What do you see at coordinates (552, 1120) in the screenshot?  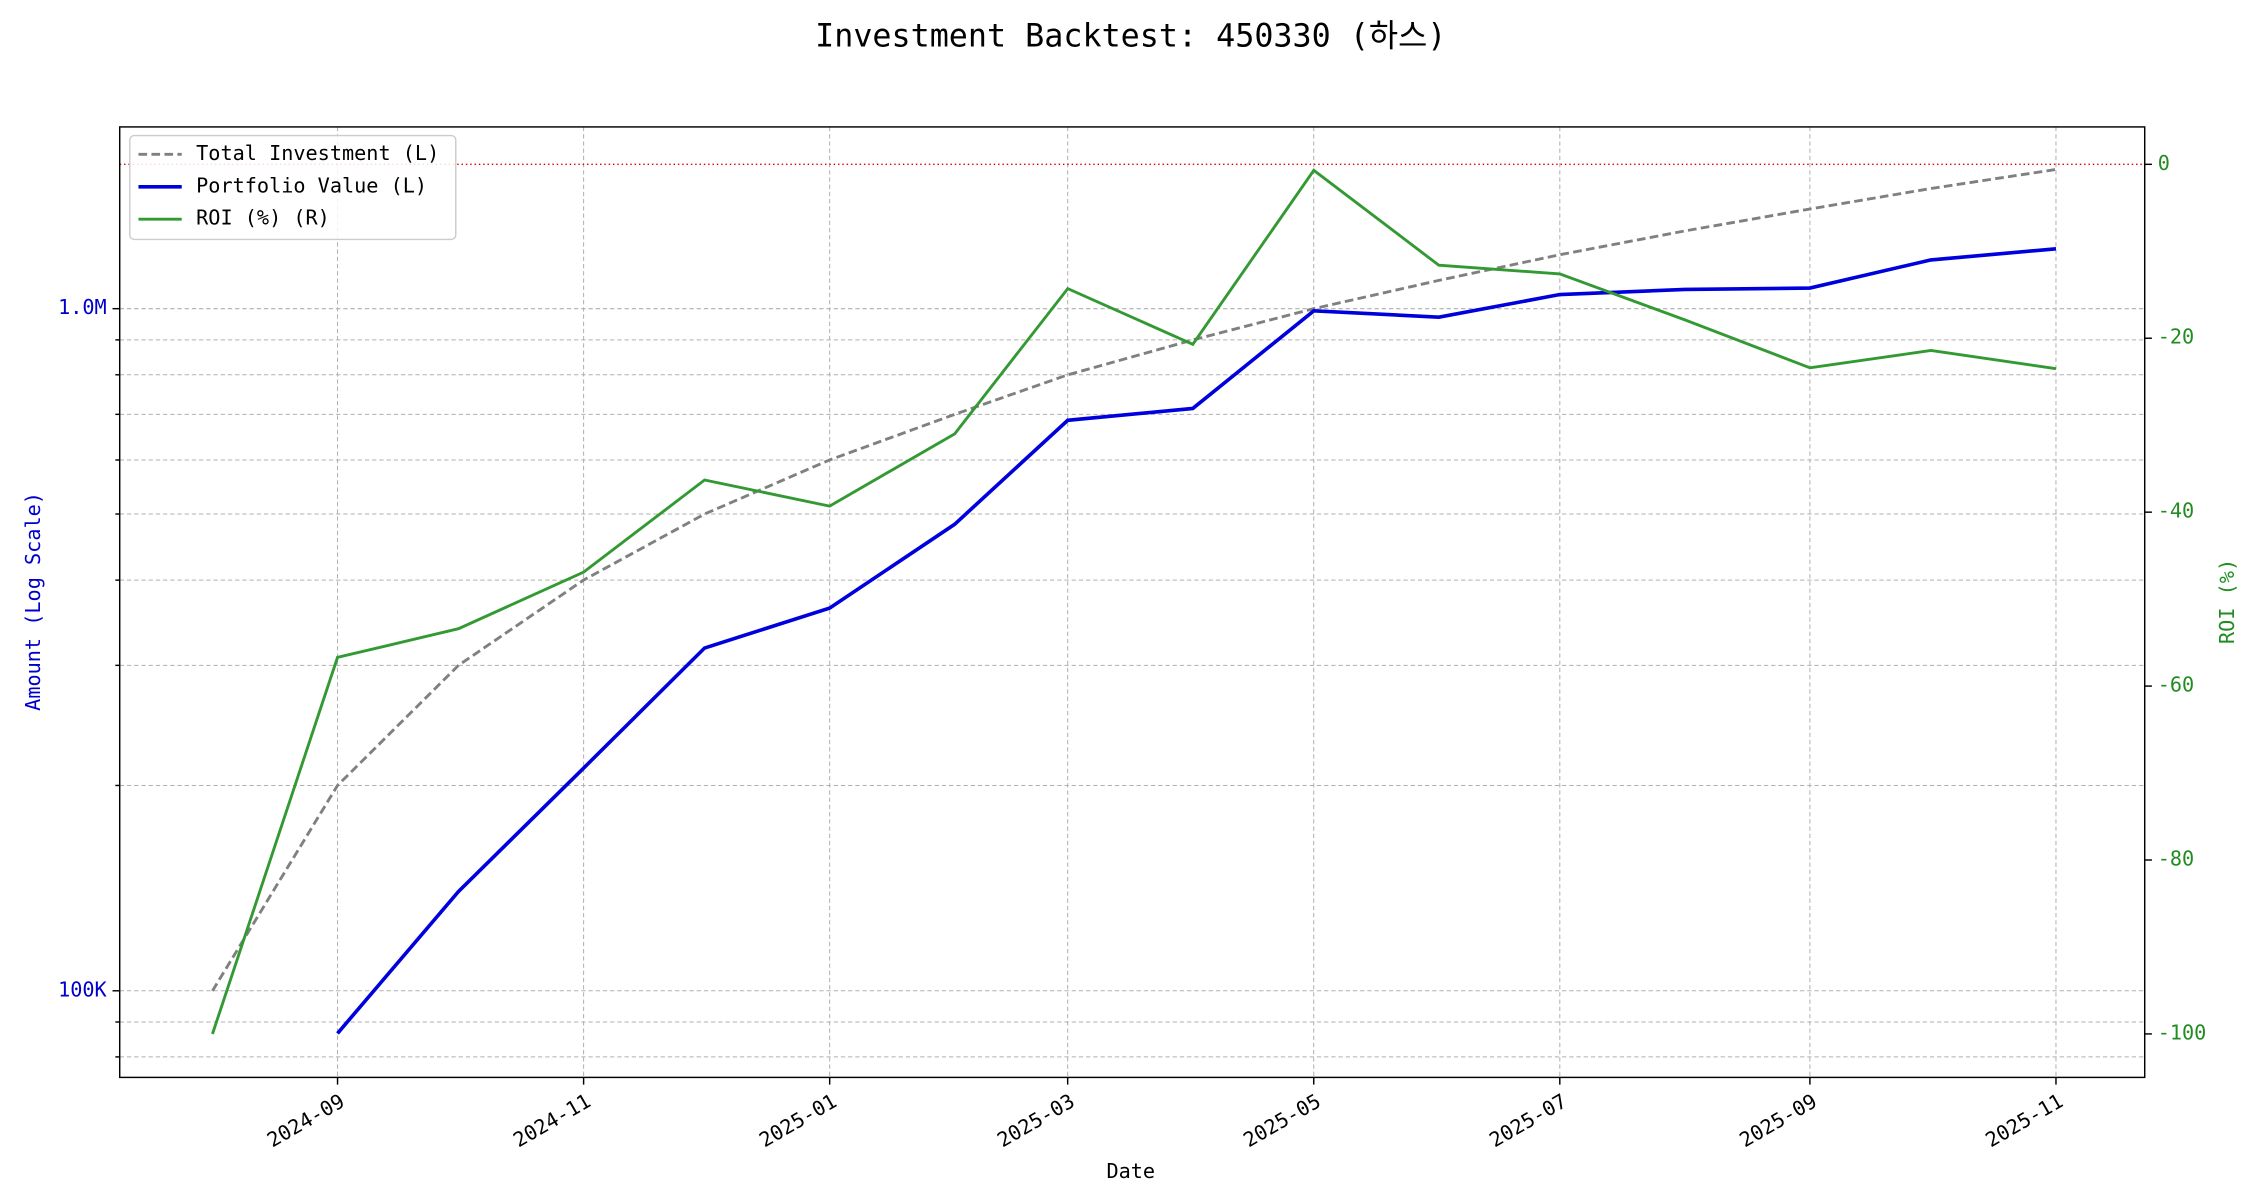 I see `x-tick-label: 2024-11` at bounding box center [552, 1120].